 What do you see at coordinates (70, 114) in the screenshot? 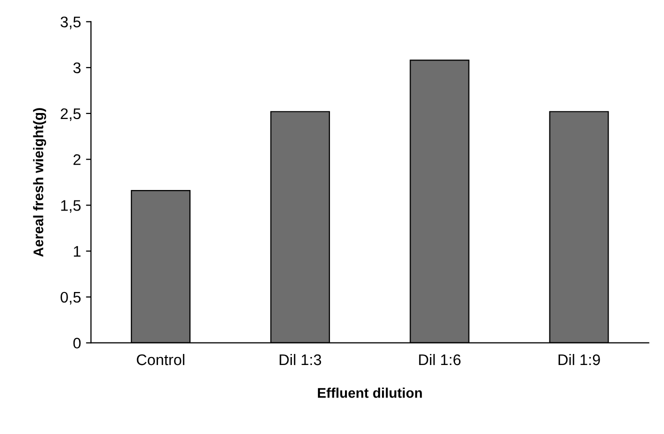
I see `y-tick-label: 2,5` at bounding box center [70, 114].